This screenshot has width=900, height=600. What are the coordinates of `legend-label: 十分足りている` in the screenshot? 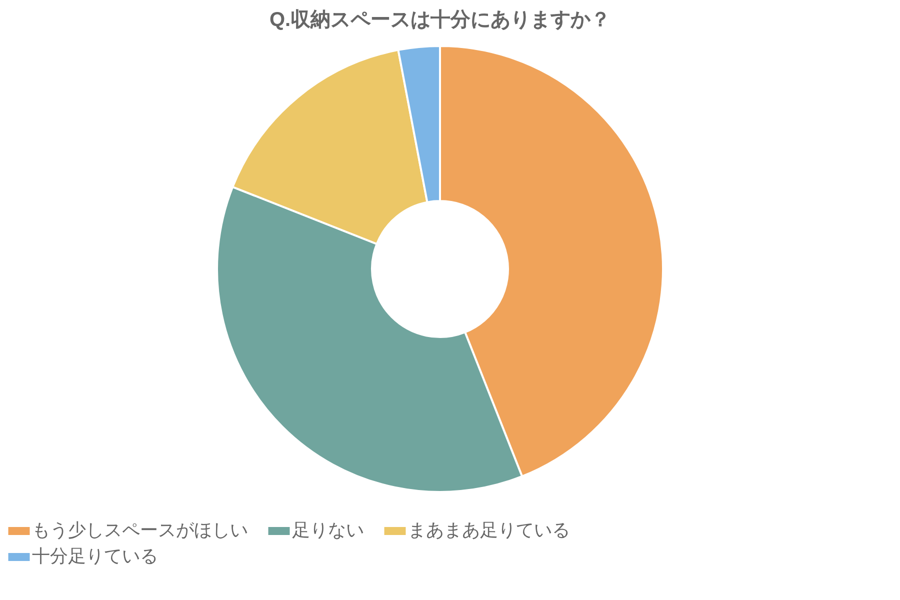 It's located at (95, 556).